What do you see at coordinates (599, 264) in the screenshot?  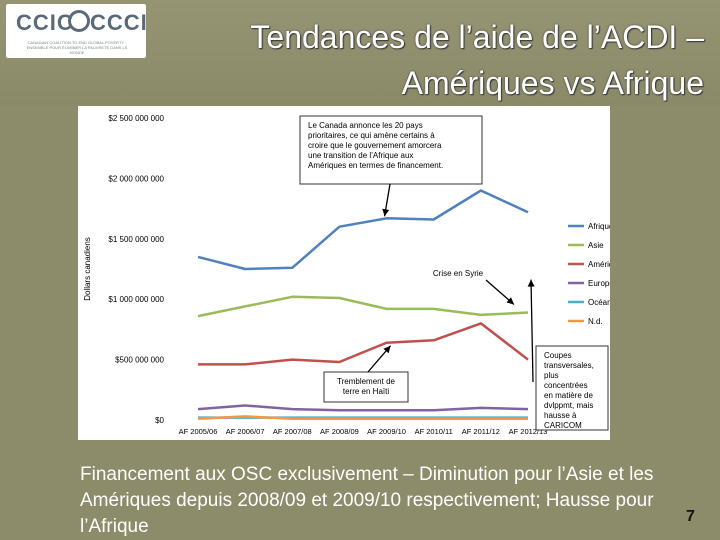 I see `legend-label: Amérique` at bounding box center [599, 264].